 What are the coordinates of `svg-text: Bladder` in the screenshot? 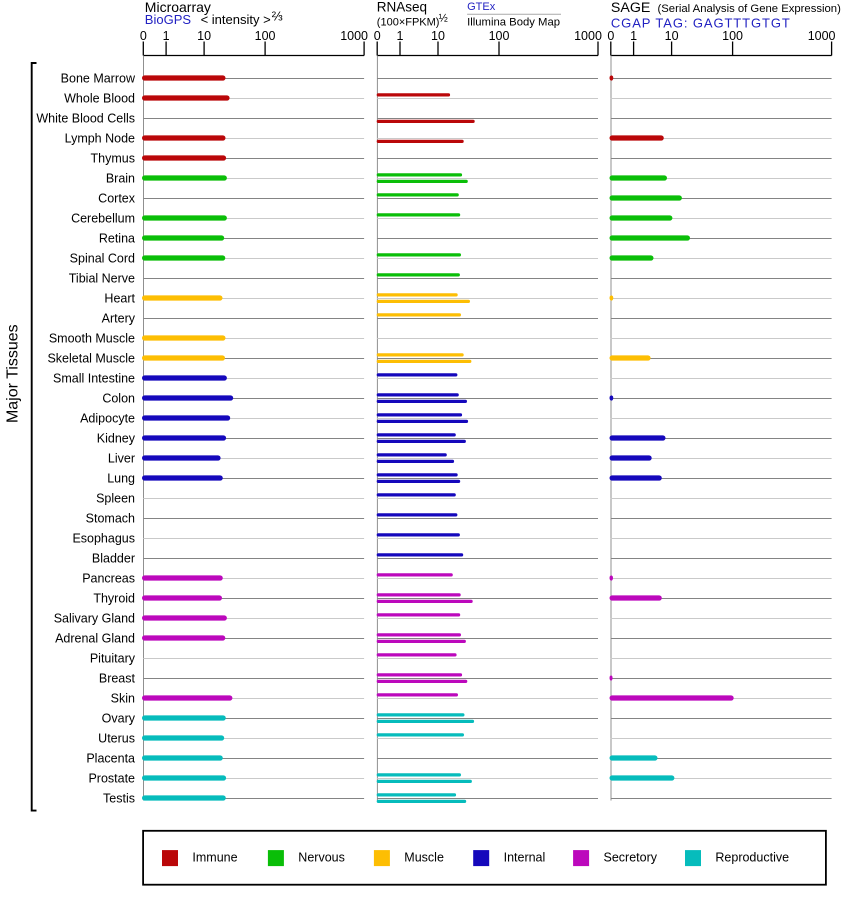 It's located at (113, 559).